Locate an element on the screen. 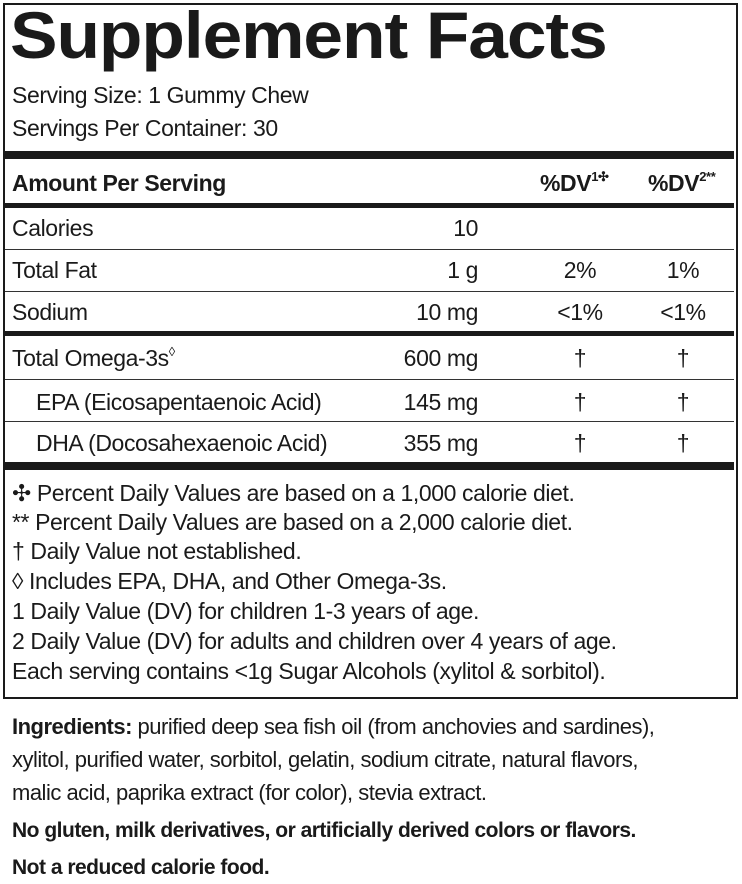 Image resolution: width=742 pixels, height=884 pixels. nutrient-dv2: <1% is located at coordinates (683, 312).